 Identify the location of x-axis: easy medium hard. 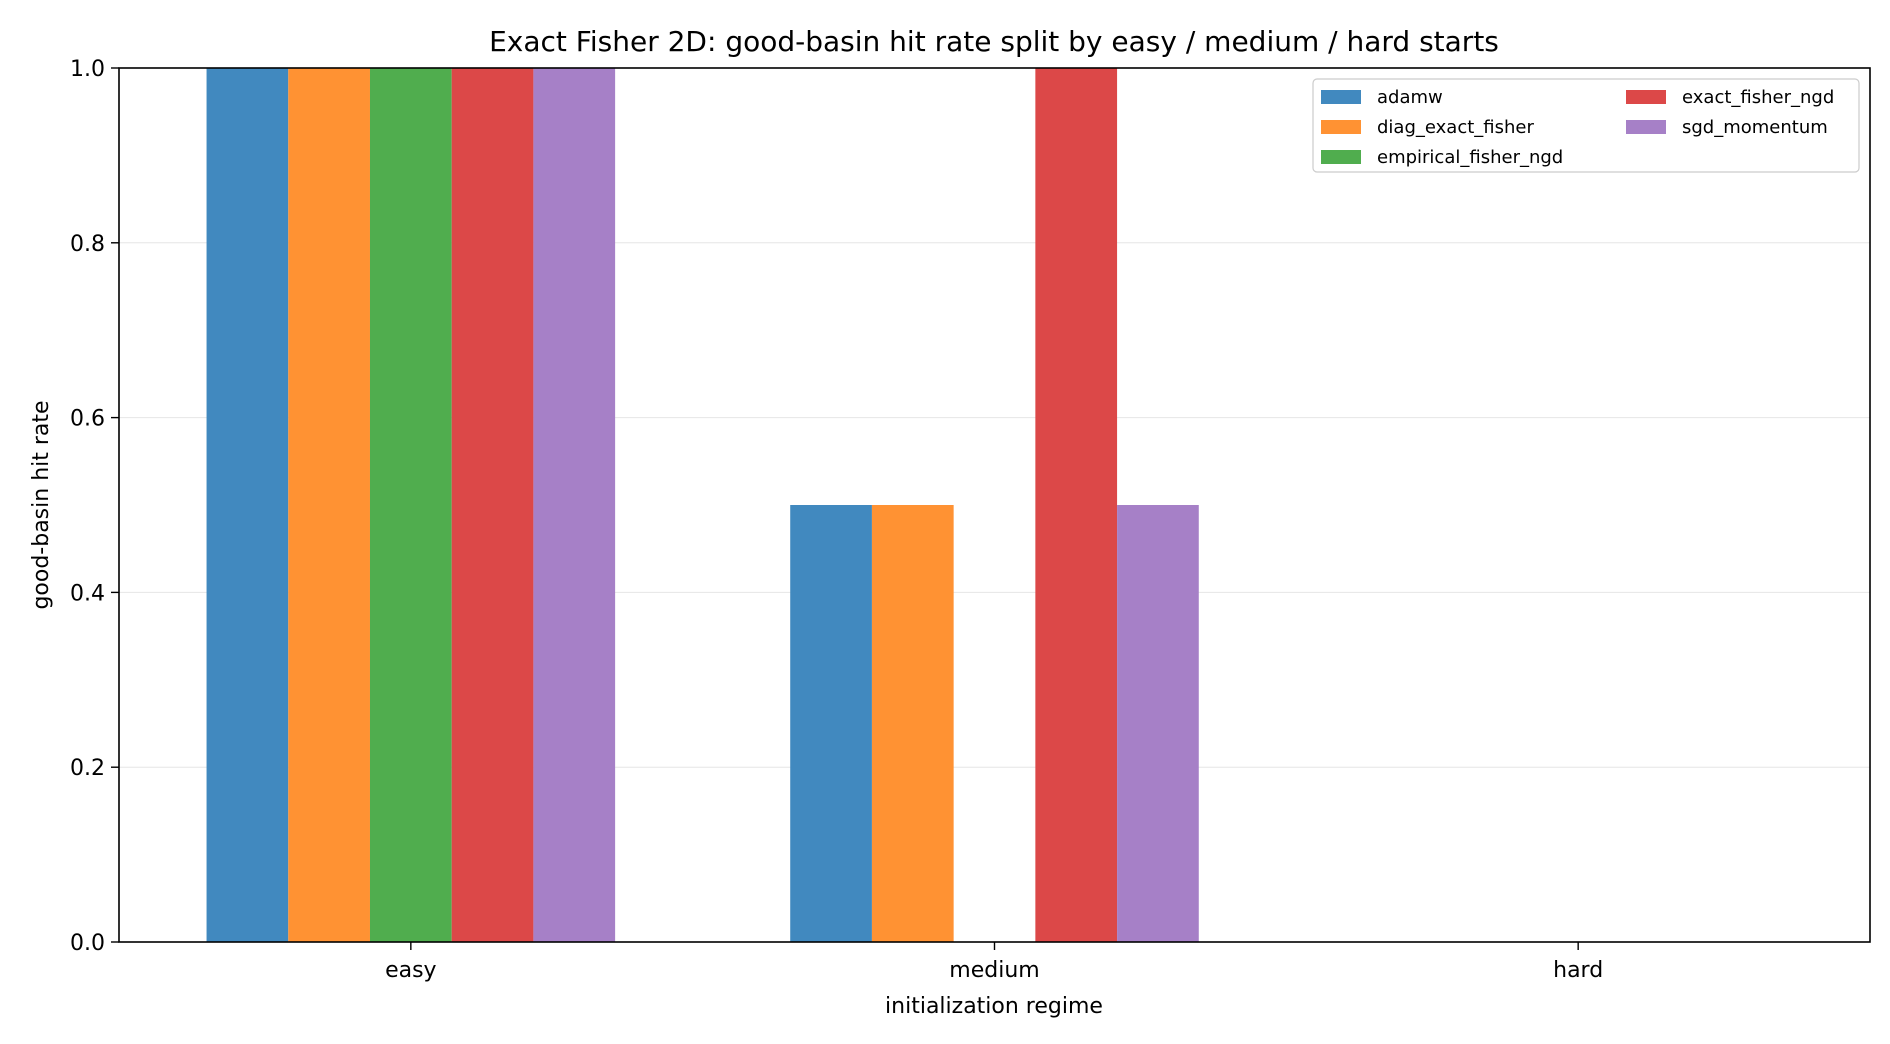
(994, 962).